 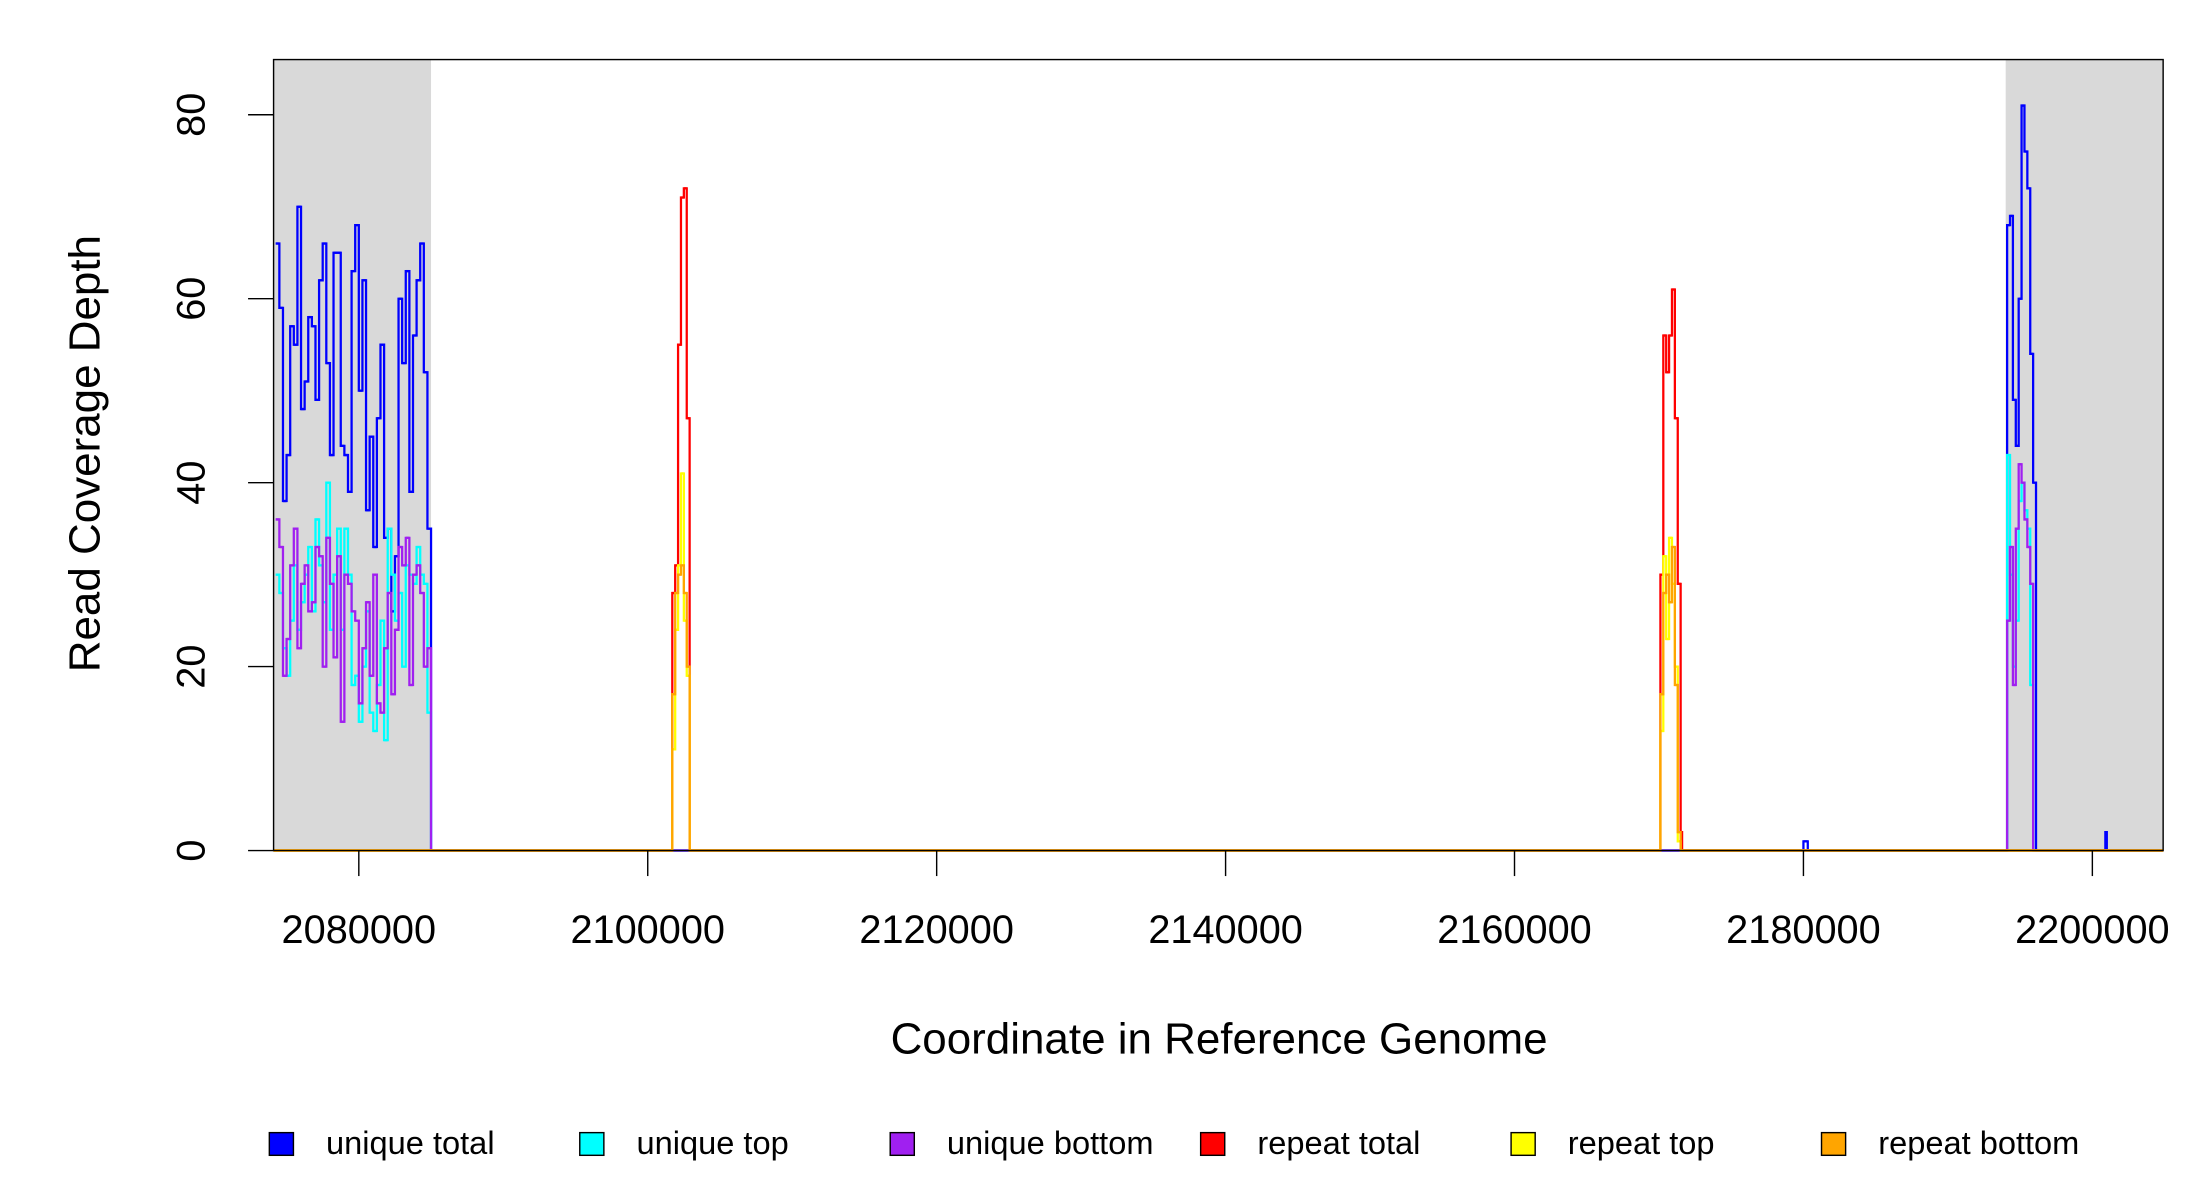 What do you see at coordinates (1978, 1142) in the screenshot?
I see `legend-label: repeat bottom` at bounding box center [1978, 1142].